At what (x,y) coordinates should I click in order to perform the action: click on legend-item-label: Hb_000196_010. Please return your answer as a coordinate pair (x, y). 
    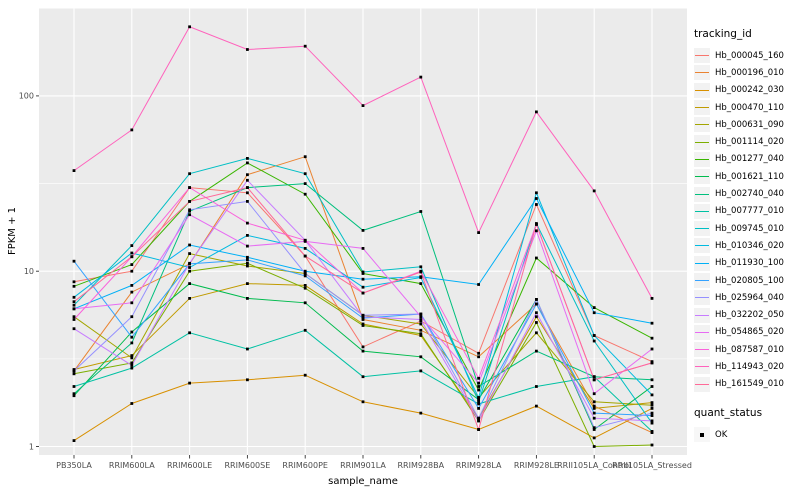
    Looking at the image, I should click on (749, 72).